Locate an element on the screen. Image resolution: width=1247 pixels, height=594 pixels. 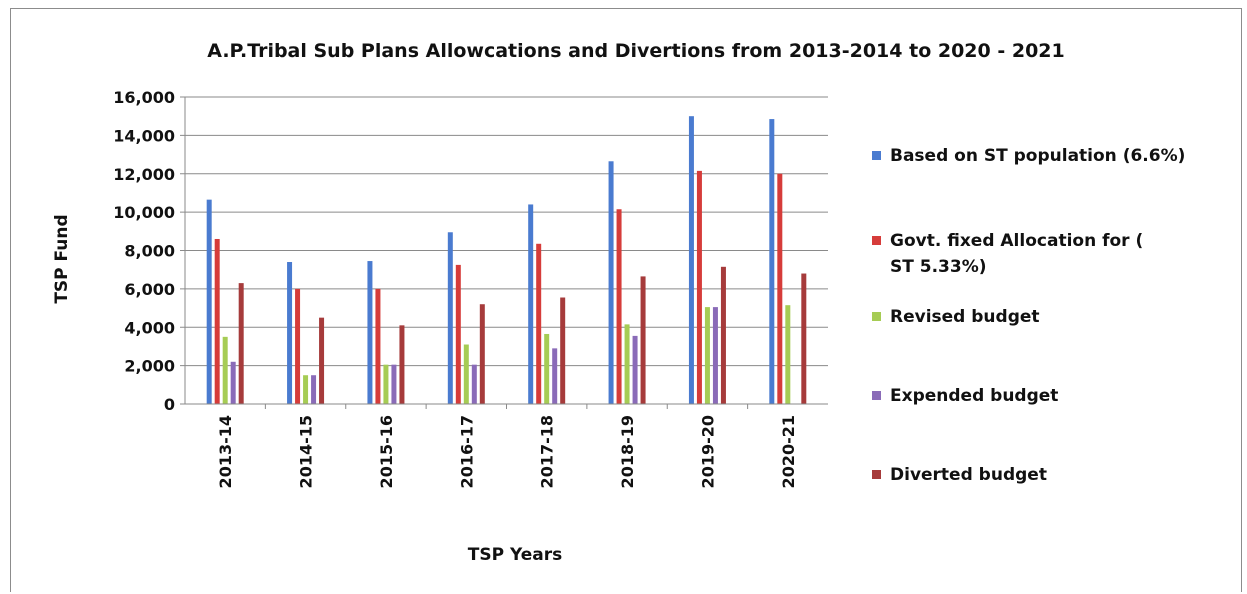
x-tick-label: 2020-21 is located at coordinates (788, 451).